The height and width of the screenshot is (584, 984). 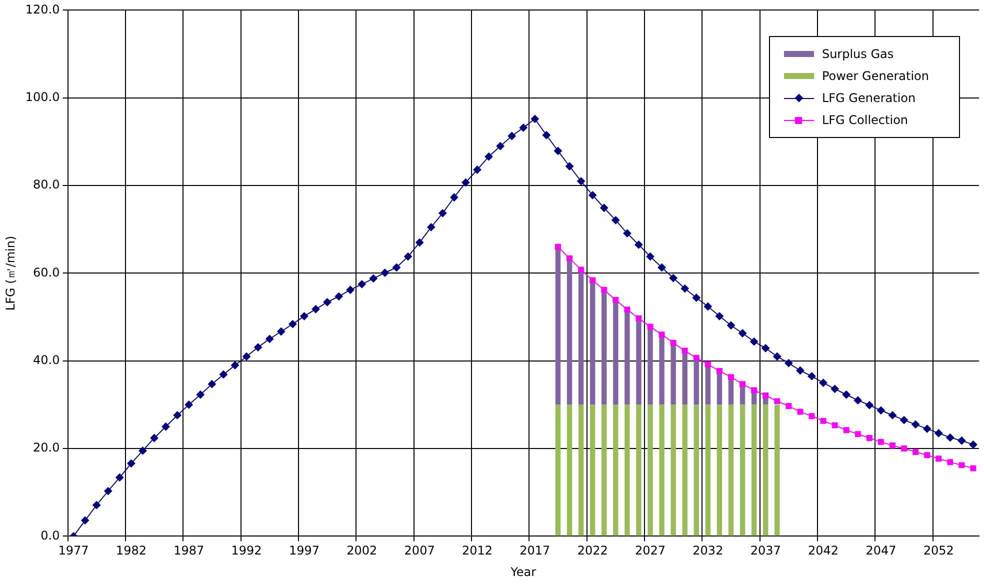 I want to click on x-tick-label: 2007, so click(x=419, y=551).